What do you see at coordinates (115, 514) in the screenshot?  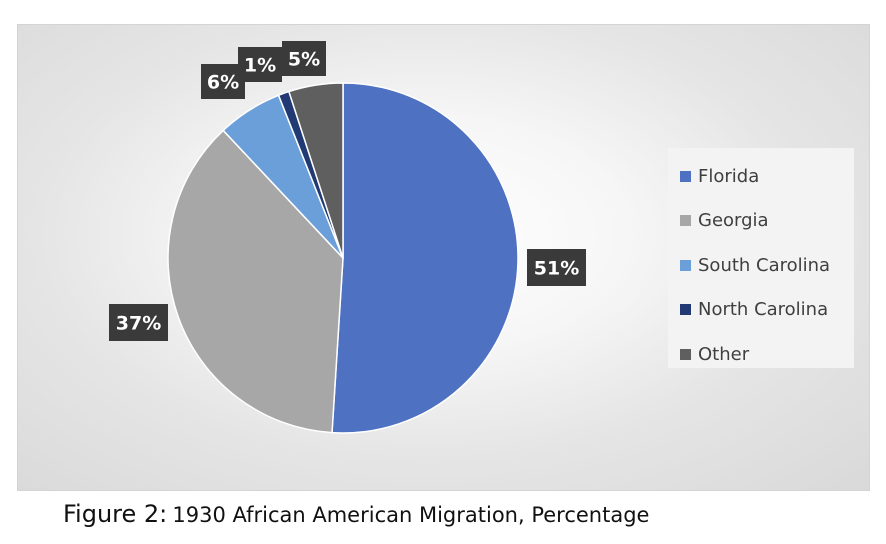 I see `caption-prefix: Figure 2:` at bounding box center [115, 514].